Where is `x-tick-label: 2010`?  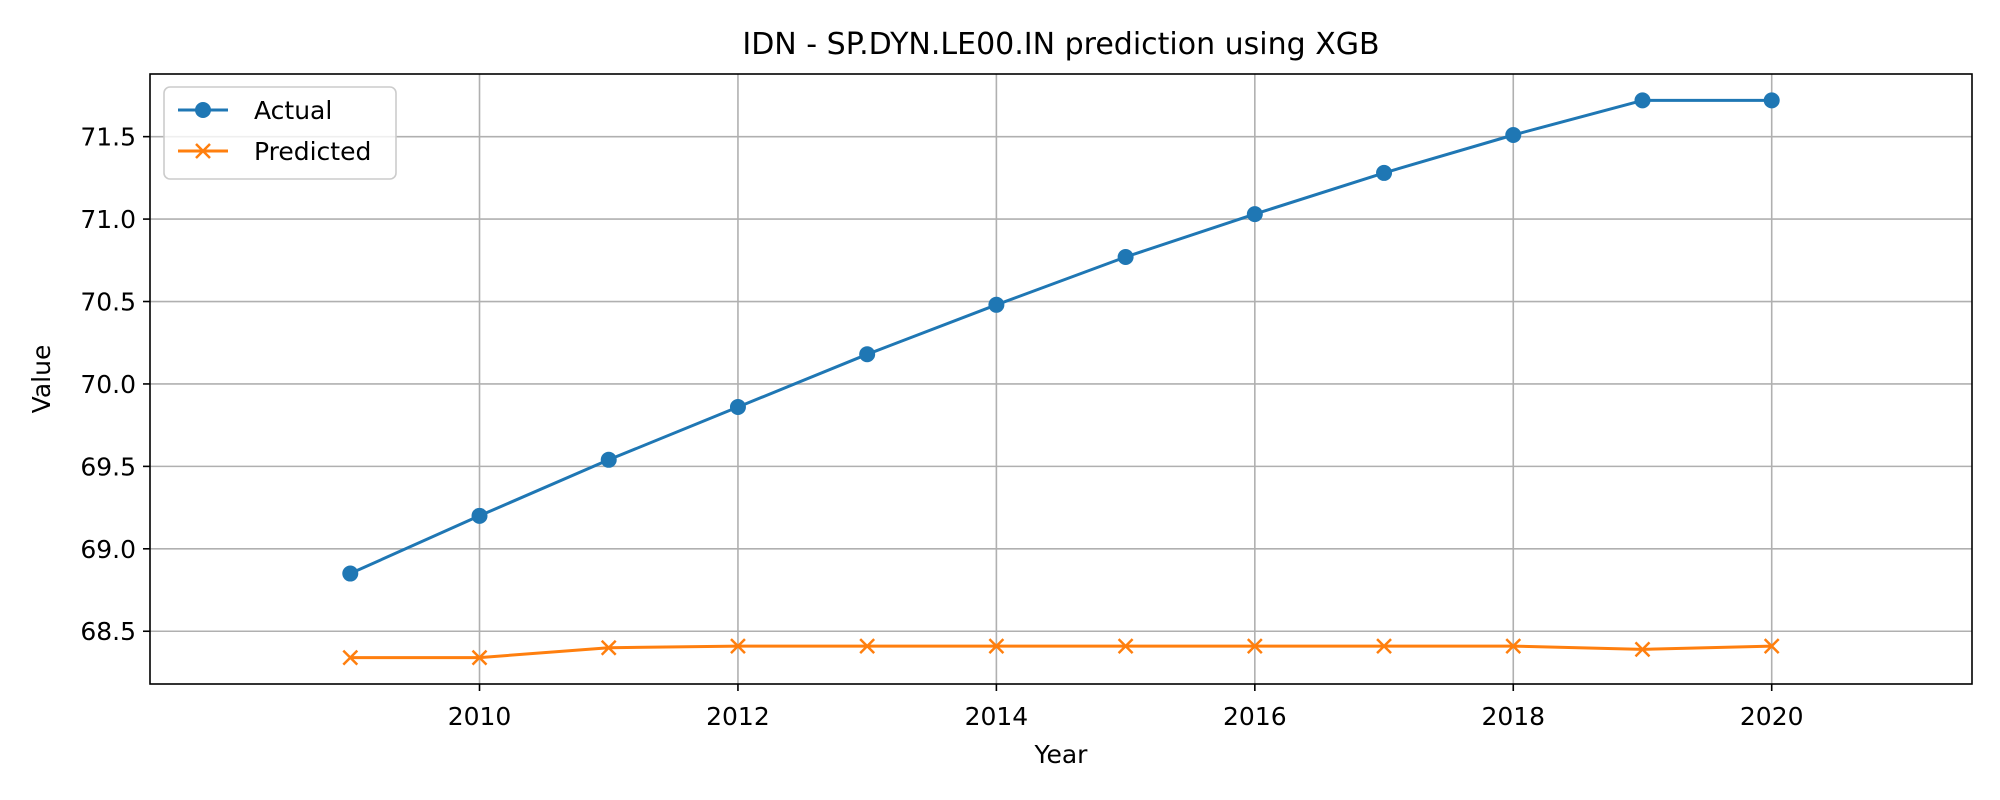
x-tick-label: 2010 is located at coordinates (480, 716).